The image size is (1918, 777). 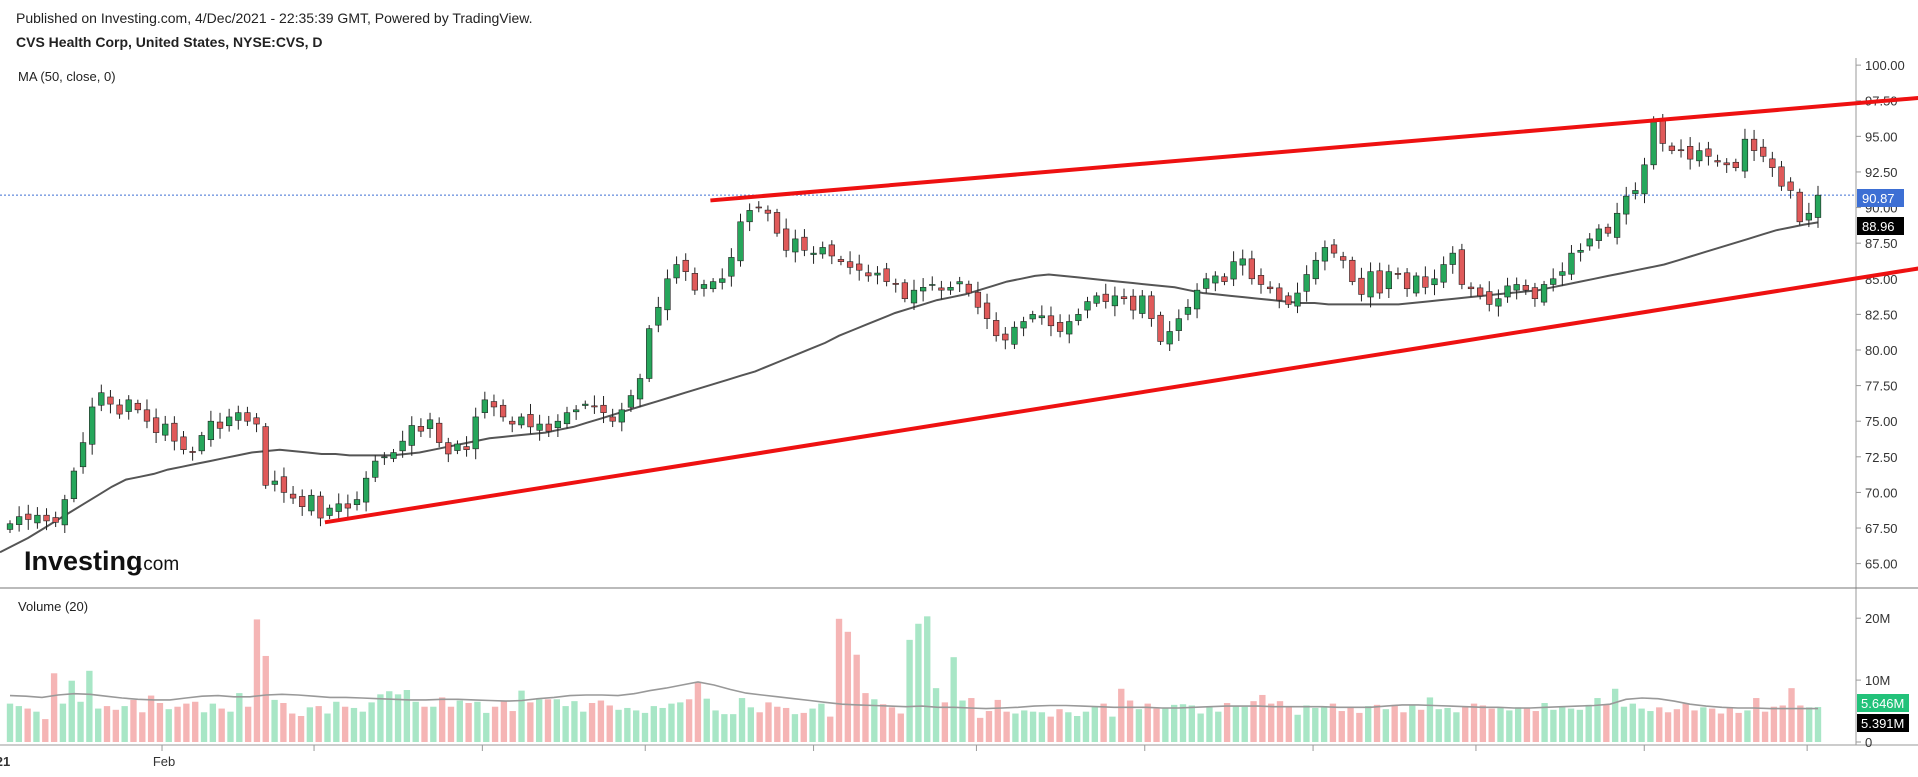 What do you see at coordinates (1881, 350) in the screenshot?
I see `price-tick-label: 80.00` at bounding box center [1881, 350].